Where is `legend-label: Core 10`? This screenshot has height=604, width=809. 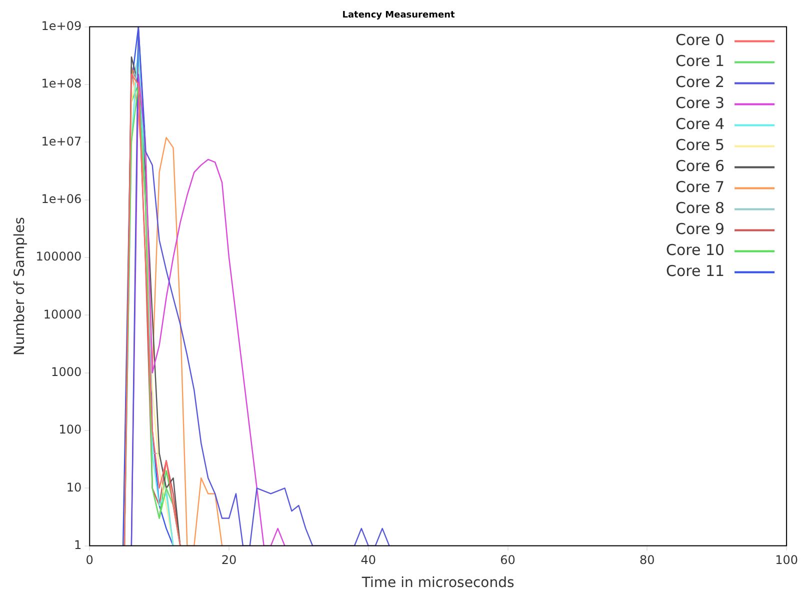 legend-label: Core 10 is located at coordinates (695, 250).